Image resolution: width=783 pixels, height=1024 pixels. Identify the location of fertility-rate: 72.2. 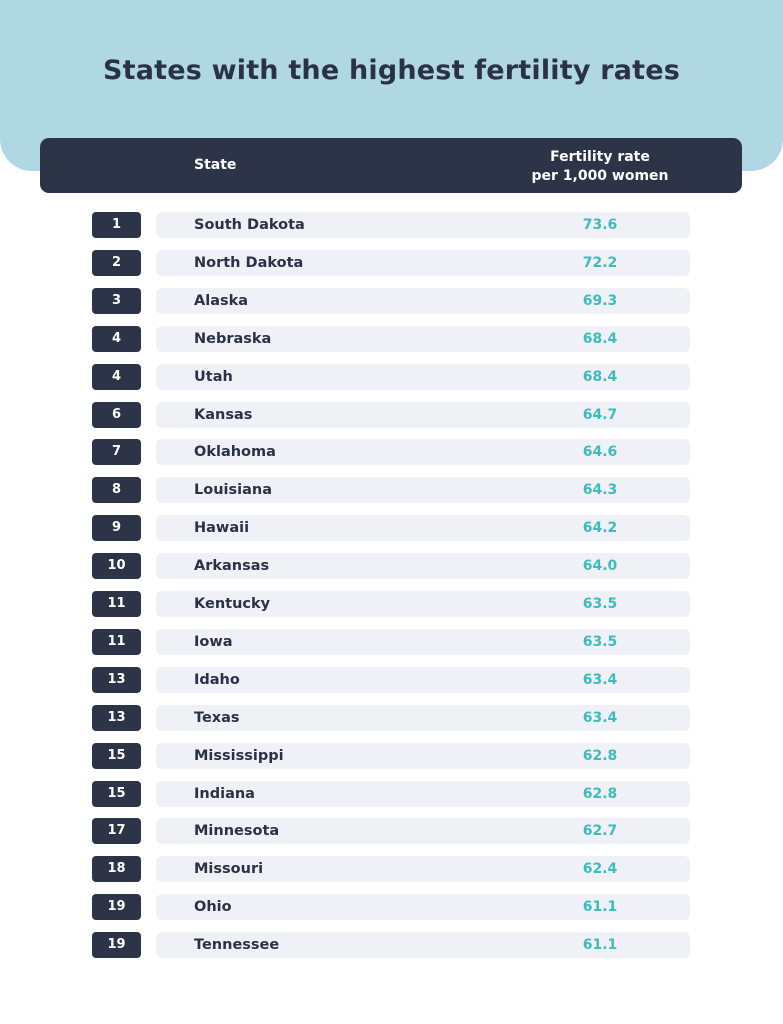
(600, 262).